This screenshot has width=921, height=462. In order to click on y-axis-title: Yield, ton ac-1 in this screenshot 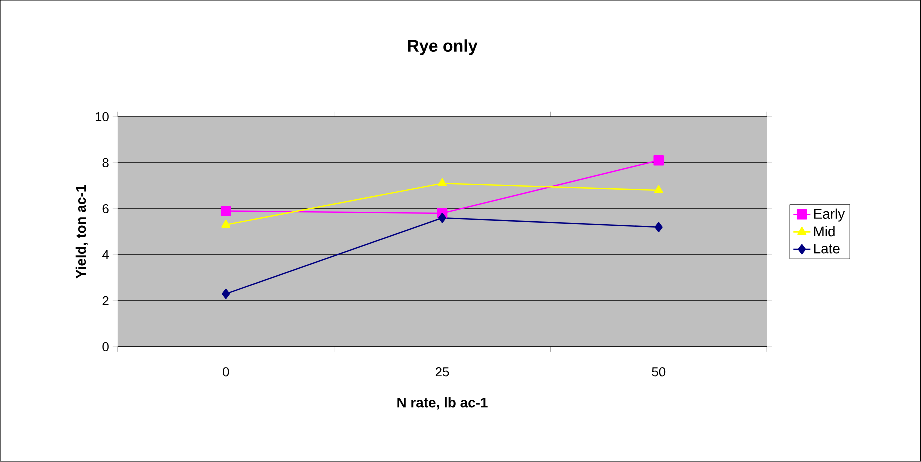, I will do `click(82, 232)`.